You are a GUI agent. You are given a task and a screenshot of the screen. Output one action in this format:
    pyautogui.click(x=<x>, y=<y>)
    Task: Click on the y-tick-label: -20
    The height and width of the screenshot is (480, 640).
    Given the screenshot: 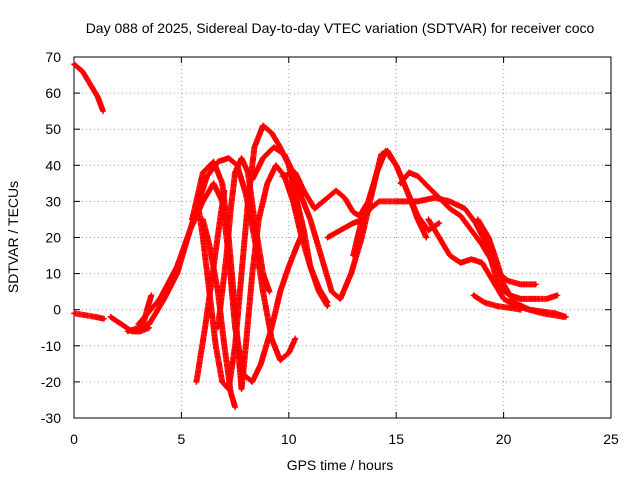 What is the action you would take?
    pyautogui.click(x=51, y=382)
    